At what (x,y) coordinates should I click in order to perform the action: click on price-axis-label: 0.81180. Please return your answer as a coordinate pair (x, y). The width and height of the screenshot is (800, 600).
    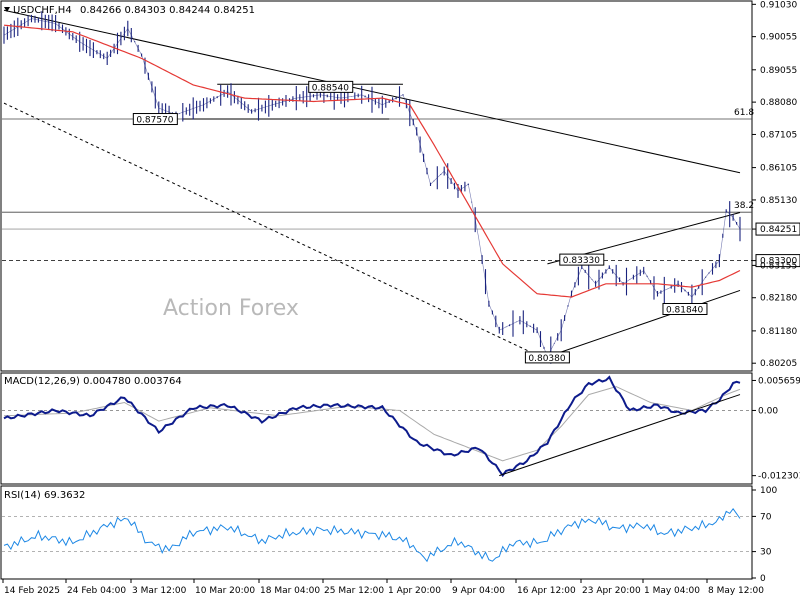
    Looking at the image, I should click on (778, 332).